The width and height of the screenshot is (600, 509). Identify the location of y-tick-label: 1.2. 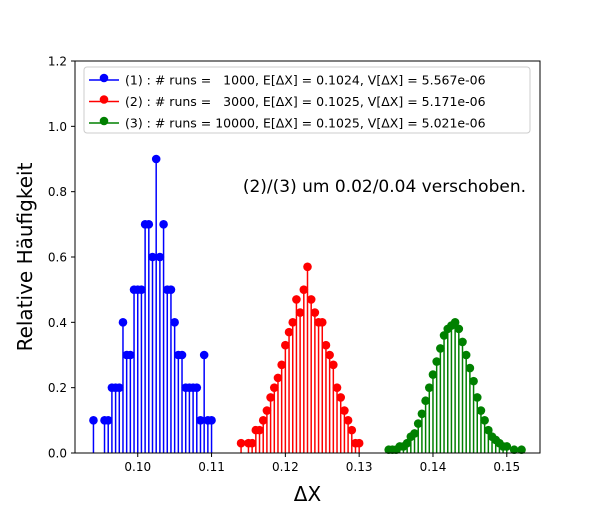
(57, 62).